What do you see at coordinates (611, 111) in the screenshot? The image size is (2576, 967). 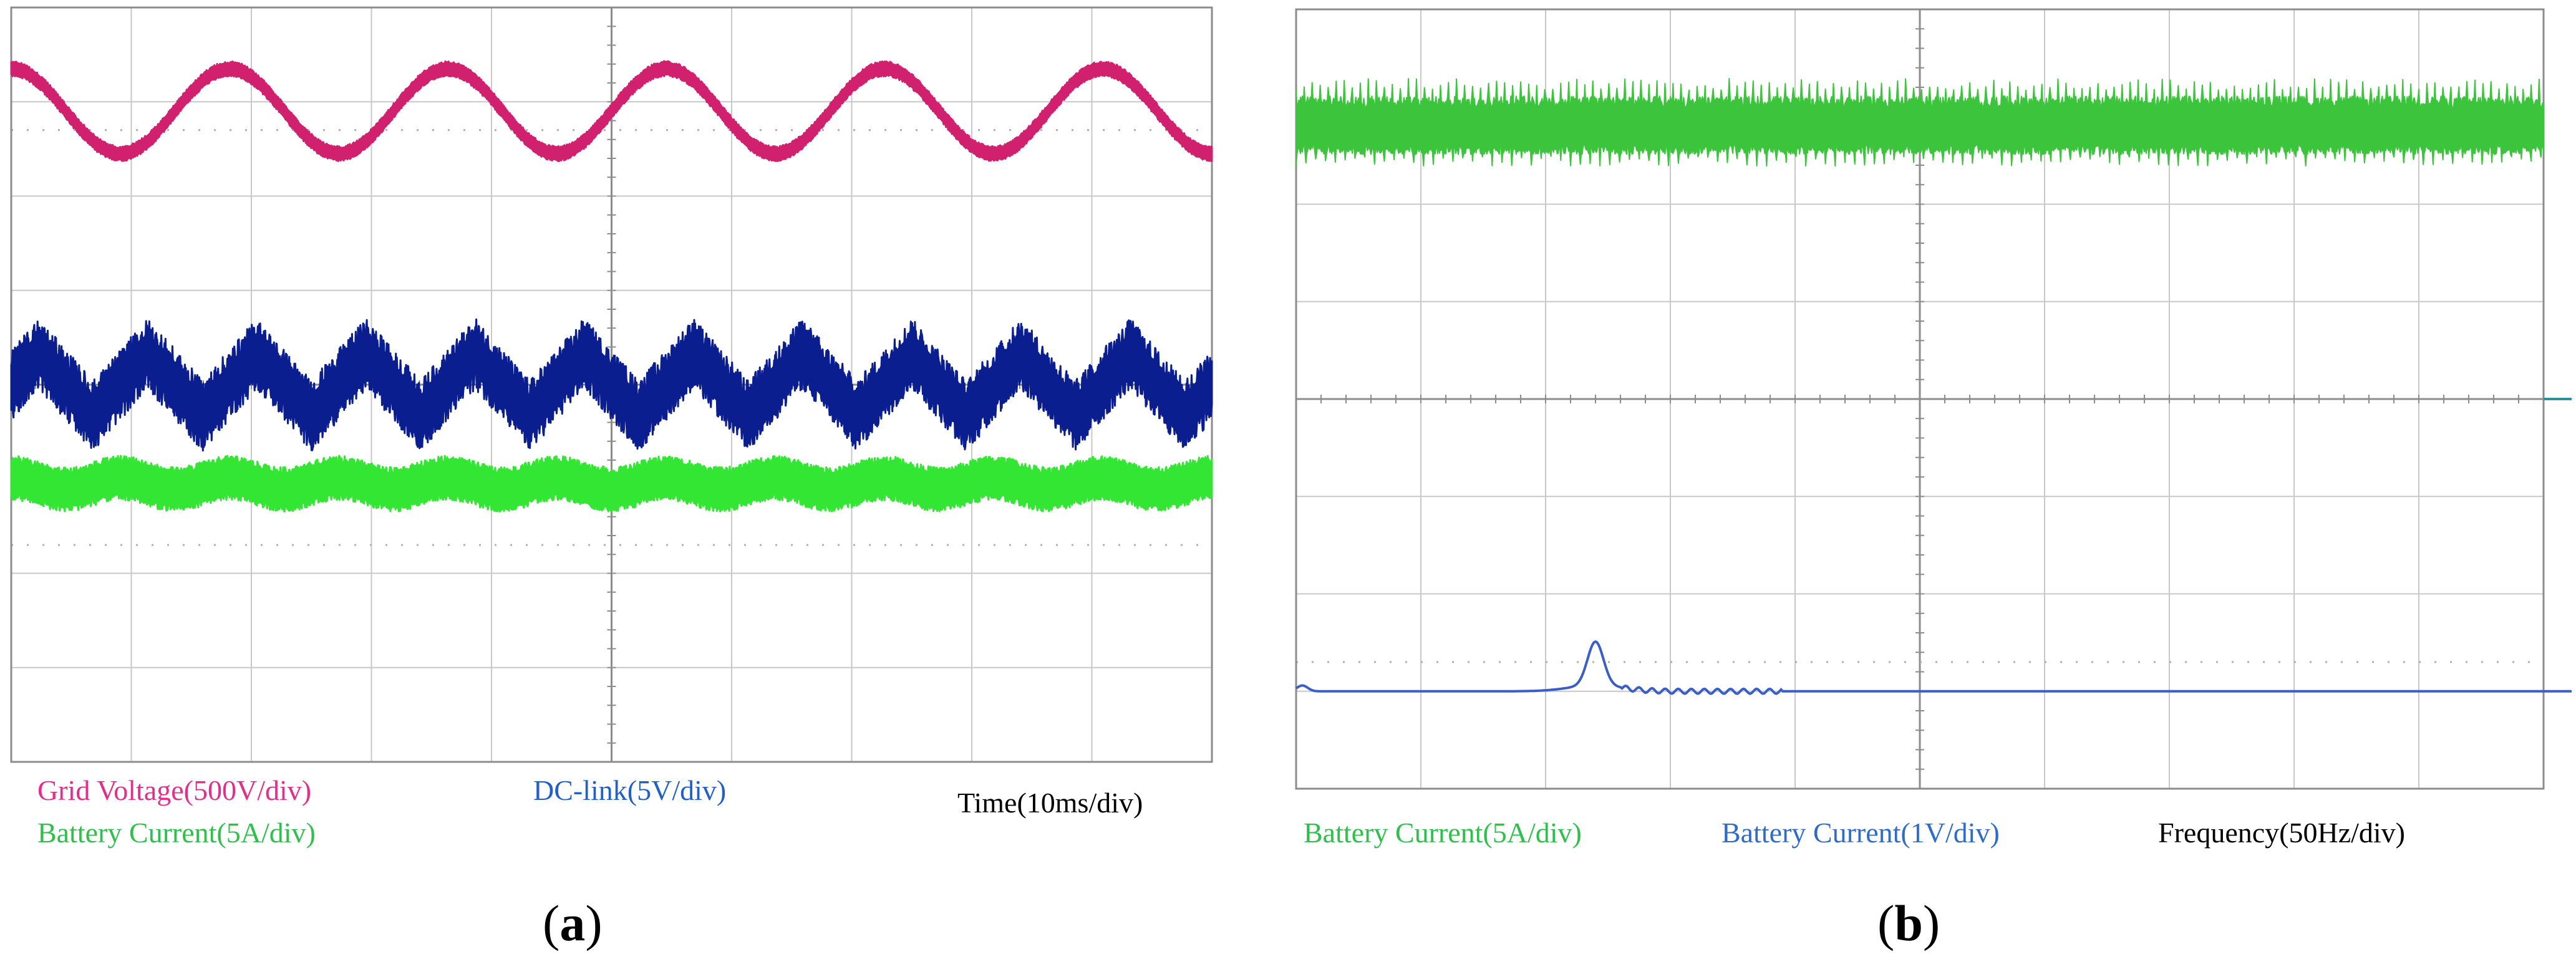 I see `series-grid-voltage` at bounding box center [611, 111].